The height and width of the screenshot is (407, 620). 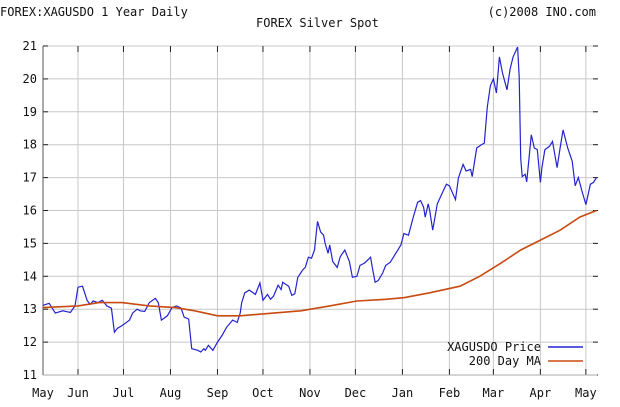 What do you see at coordinates (218, 393) in the screenshot?
I see `x-tick-label: Sep` at bounding box center [218, 393].